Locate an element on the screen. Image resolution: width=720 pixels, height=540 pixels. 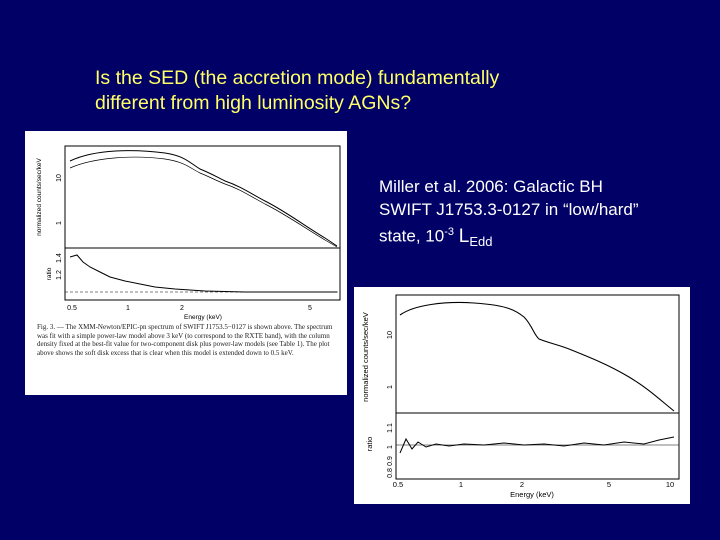
caption-line-3-prefix: state, 10 is located at coordinates (412, 236).